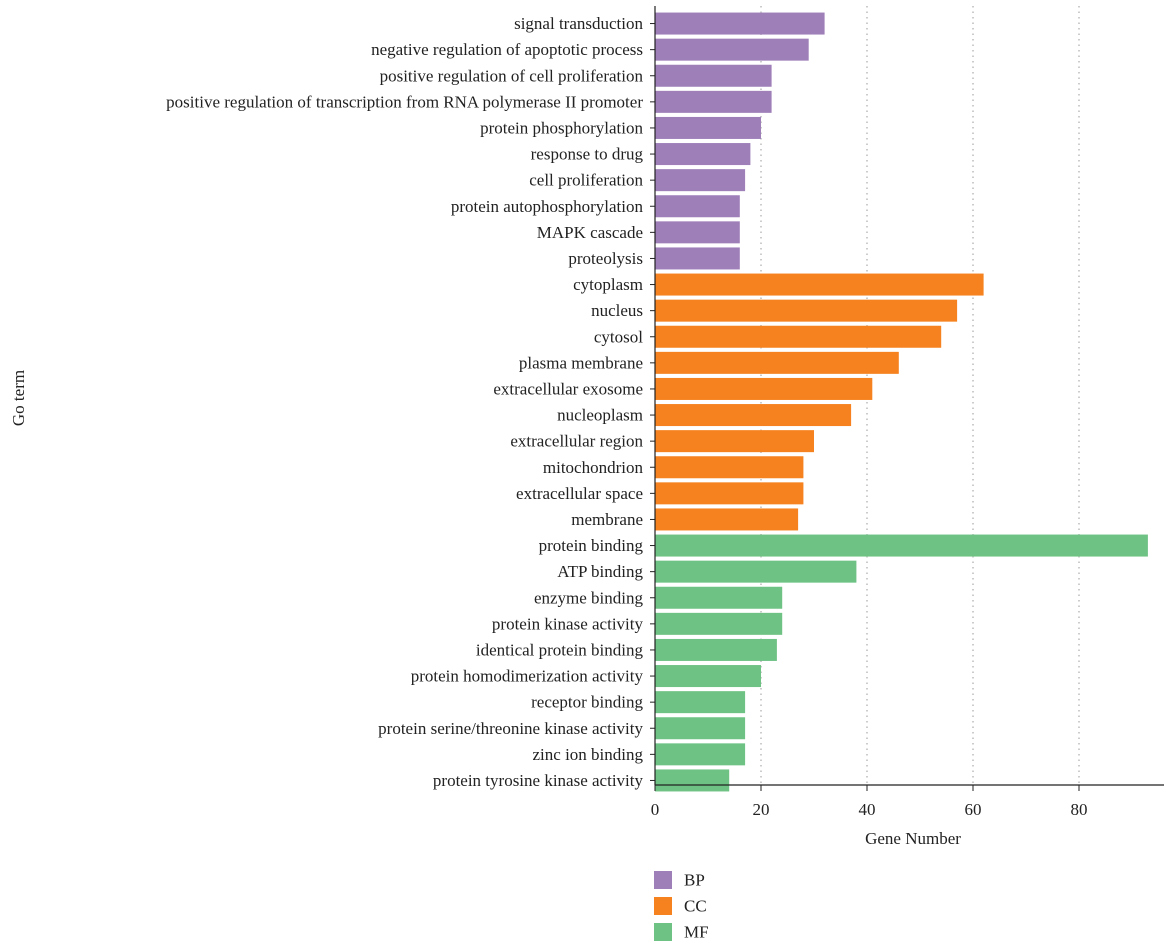  What do you see at coordinates (576, 441) in the screenshot?
I see `category-label: extracellular region` at bounding box center [576, 441].